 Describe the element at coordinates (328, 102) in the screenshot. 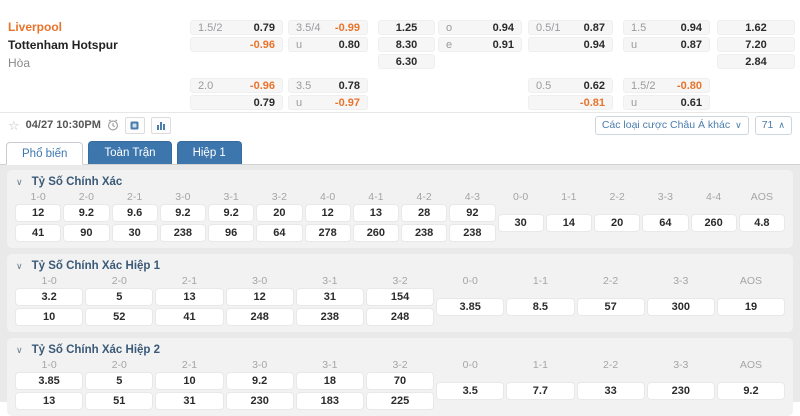

I see `odds-cell: u -0.97` at that location.